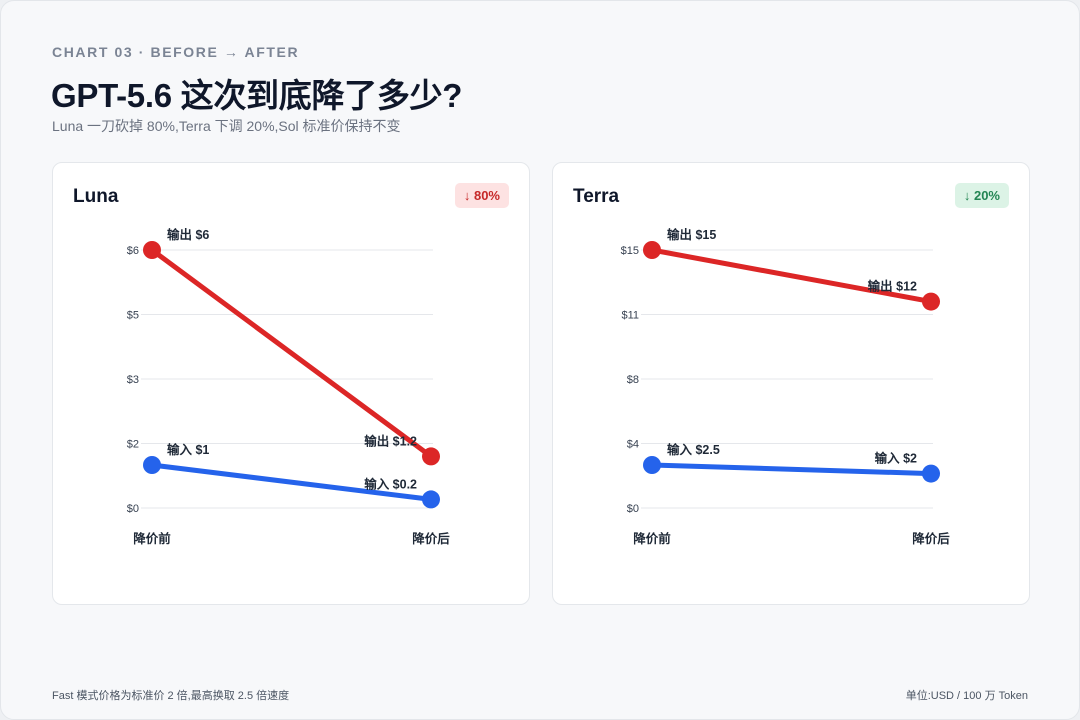  What do you see at coordinates (981, 195) in the screenshot?
I see `terra-change-badge: ↓ 20%` at bounding box center [981, 195].